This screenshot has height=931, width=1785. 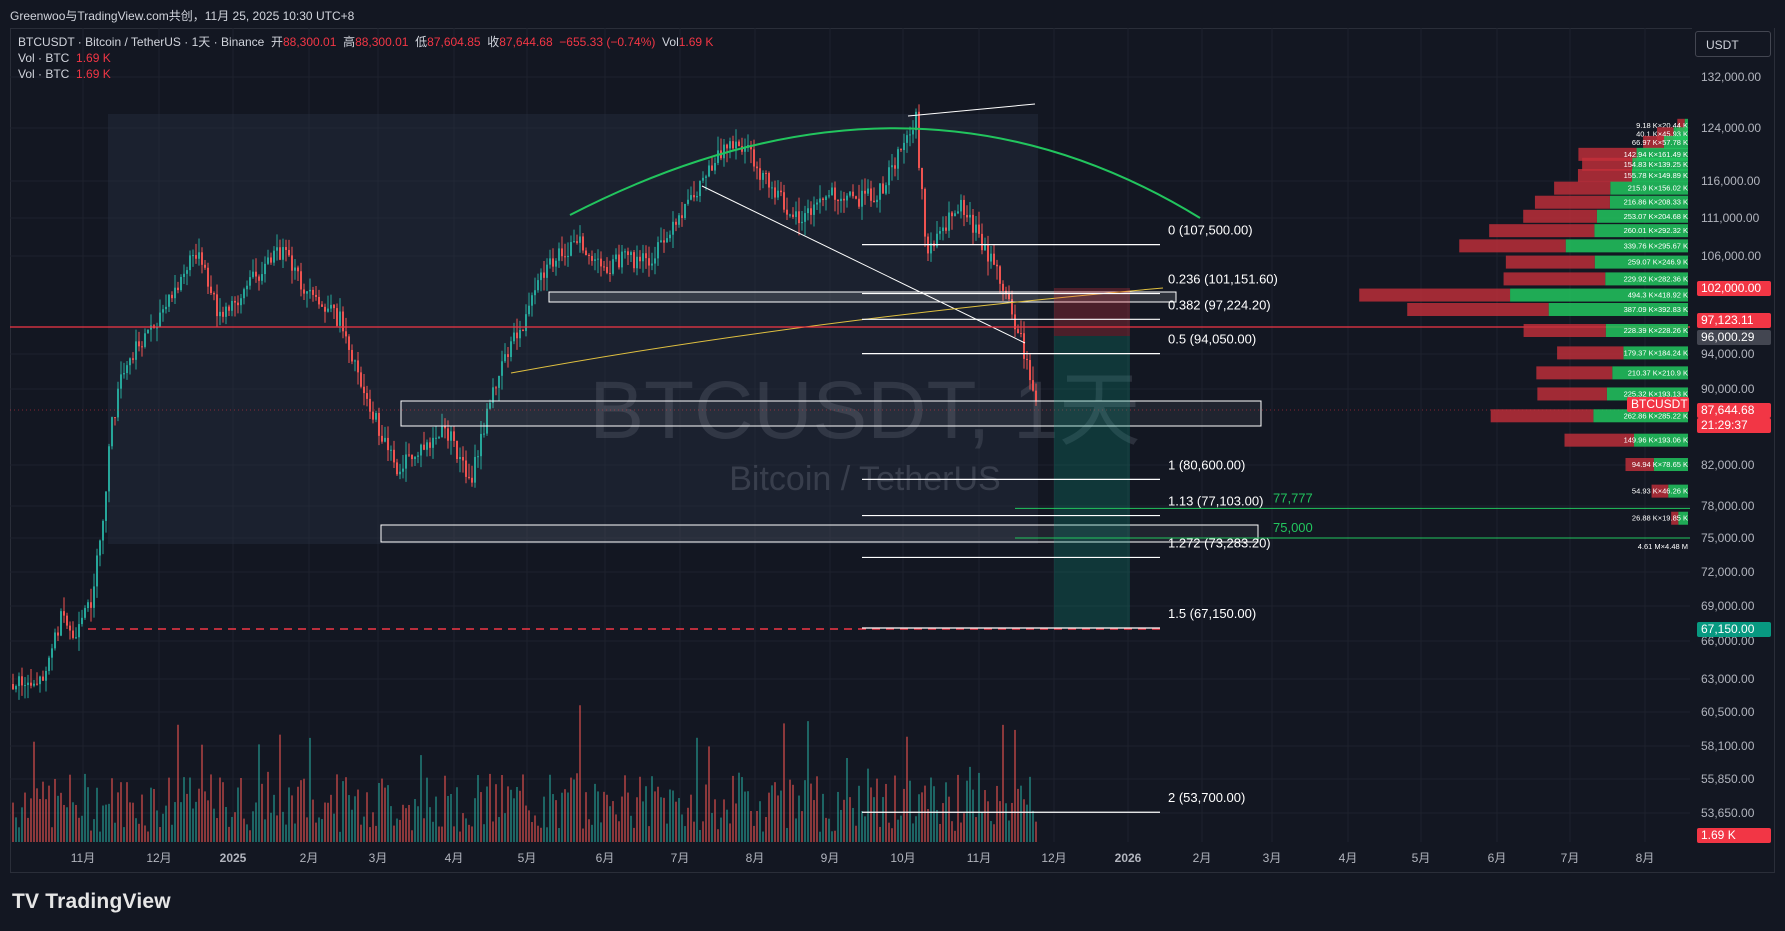 I want to click on currency-button: USDT, so click(x=1733, y=44).